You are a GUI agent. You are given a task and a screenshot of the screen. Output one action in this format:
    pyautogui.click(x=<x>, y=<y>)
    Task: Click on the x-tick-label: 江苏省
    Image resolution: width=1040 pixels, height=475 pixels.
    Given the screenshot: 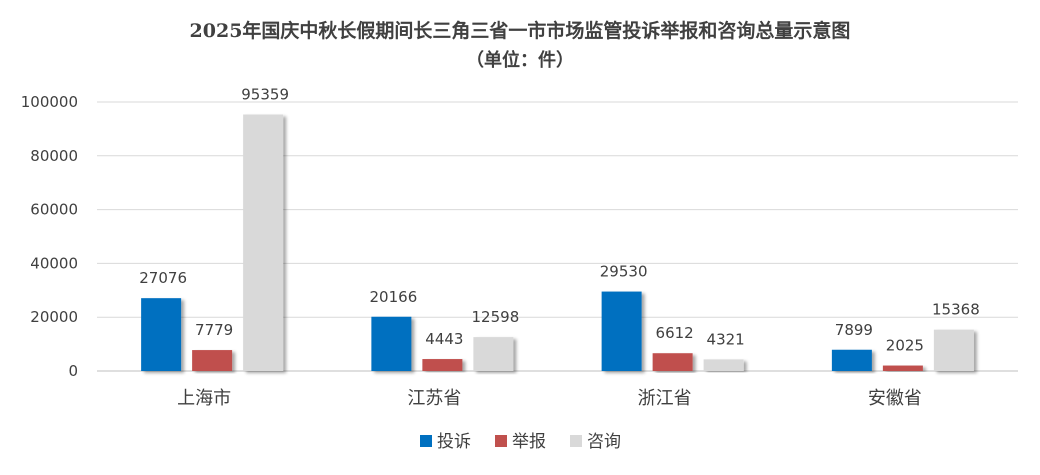 What is the action you would take?
    pyautogui.click(x=434, y=398)
    